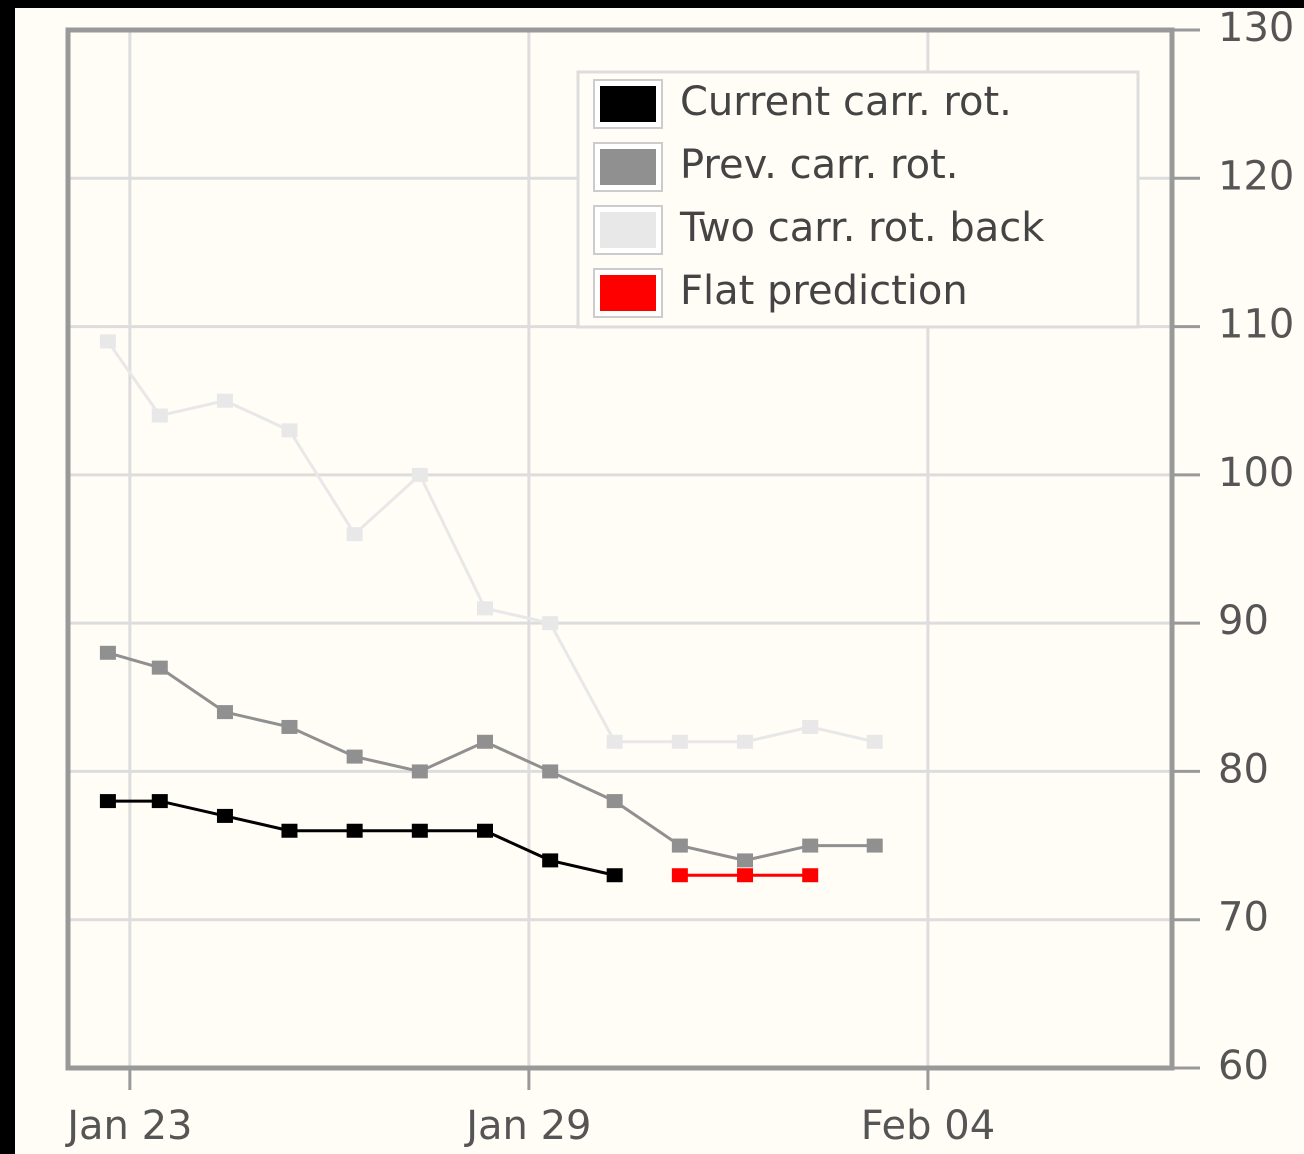 This screenshot has height=1154, width=1304. I want to click on legend-label: Prev. carr. rot., so click(819, 165).